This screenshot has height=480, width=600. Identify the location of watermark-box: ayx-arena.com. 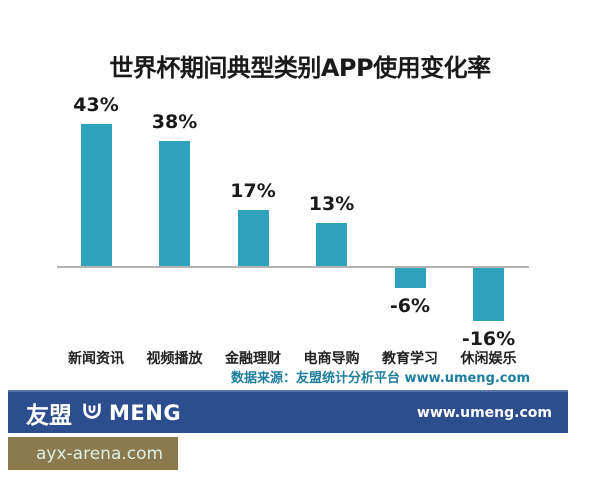
(93, 453).